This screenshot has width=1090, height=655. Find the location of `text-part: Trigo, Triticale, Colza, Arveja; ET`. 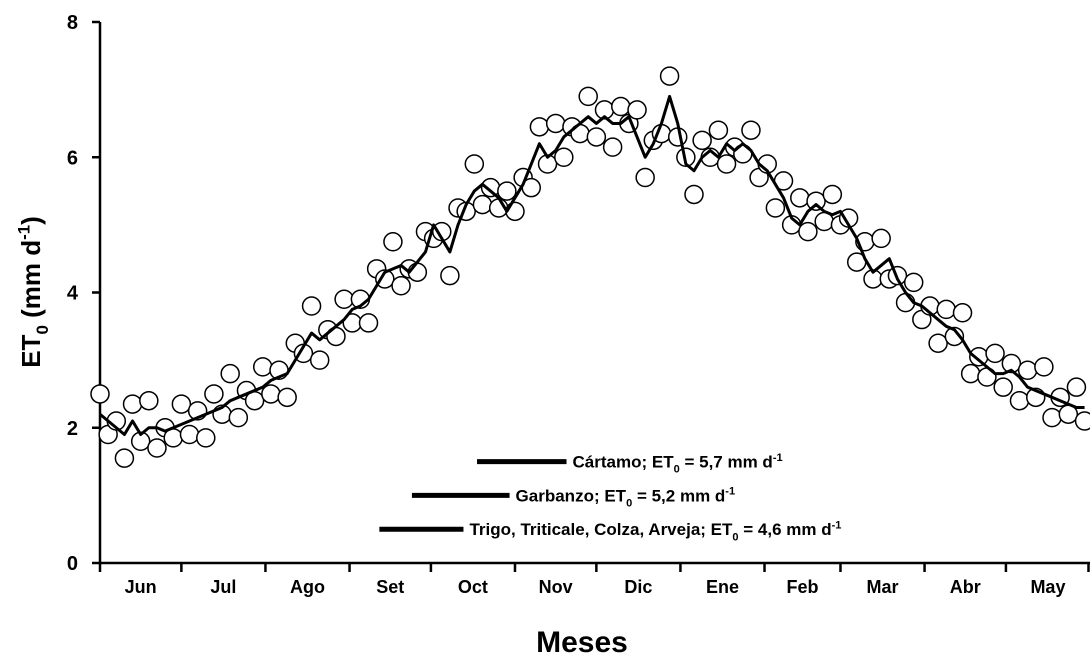

text-part: Trigo, Triticale, Colza, Arveja; ET is located at coordinates (601, 529).